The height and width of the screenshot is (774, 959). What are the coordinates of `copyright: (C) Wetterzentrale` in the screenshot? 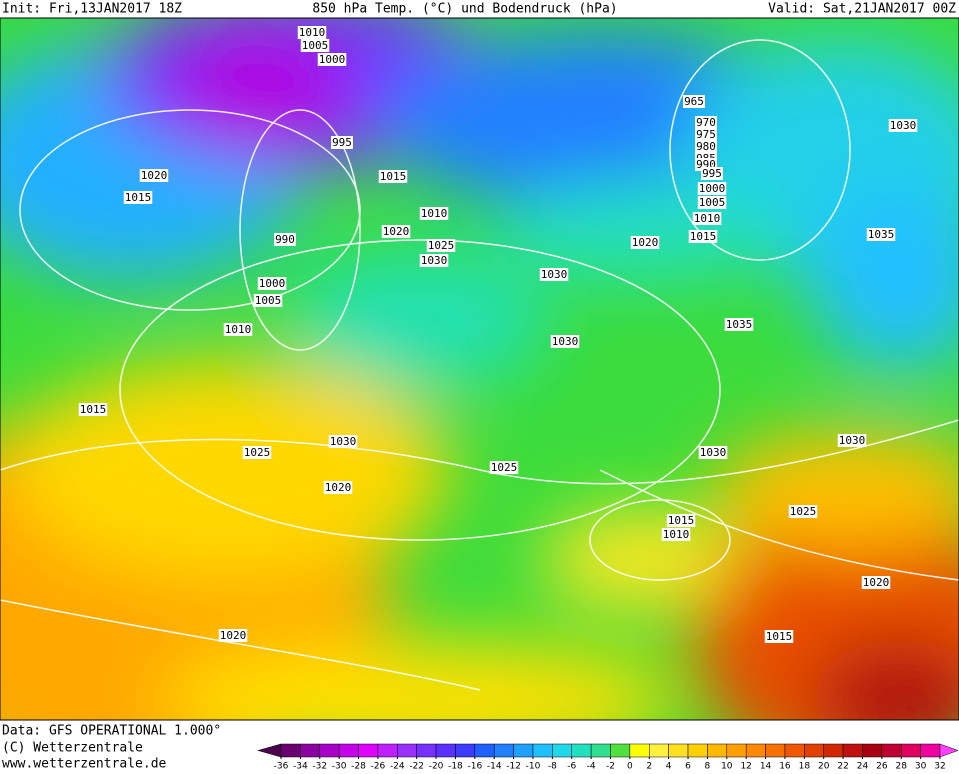 It's located at (72, 748).